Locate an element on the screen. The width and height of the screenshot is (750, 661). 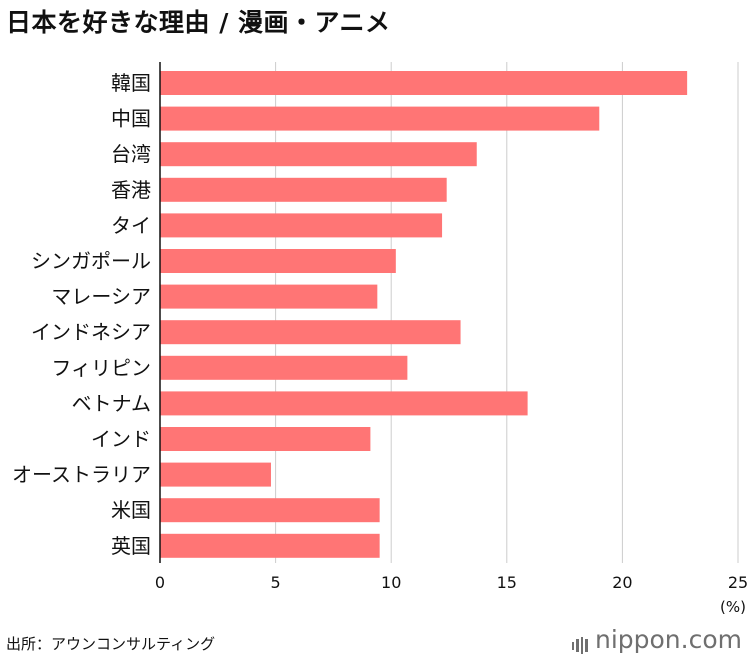
x-tick-label: 20 is located at coordinates (622, 582).